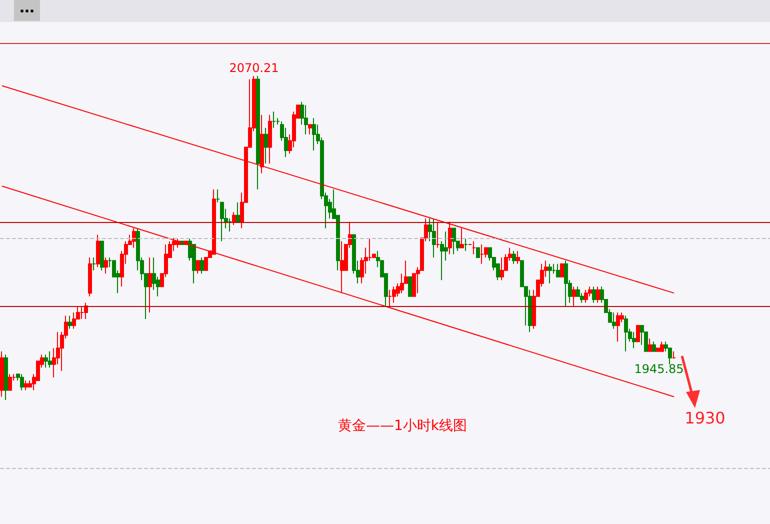  Describe the element at coordinates (705, 418) in the screenshot. I see `text: 1930` at that location.